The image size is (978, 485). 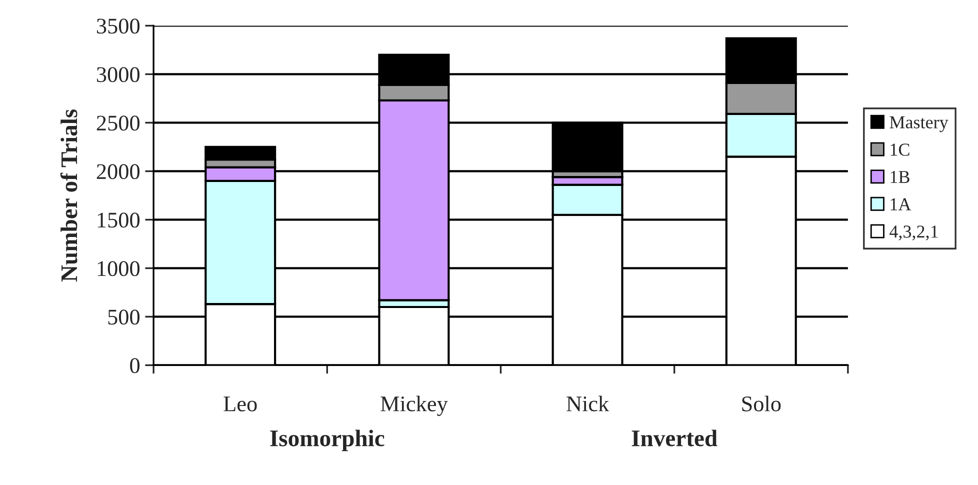 I want to click on y-axis-title: Number of Trials, so click(x=69, y=195).